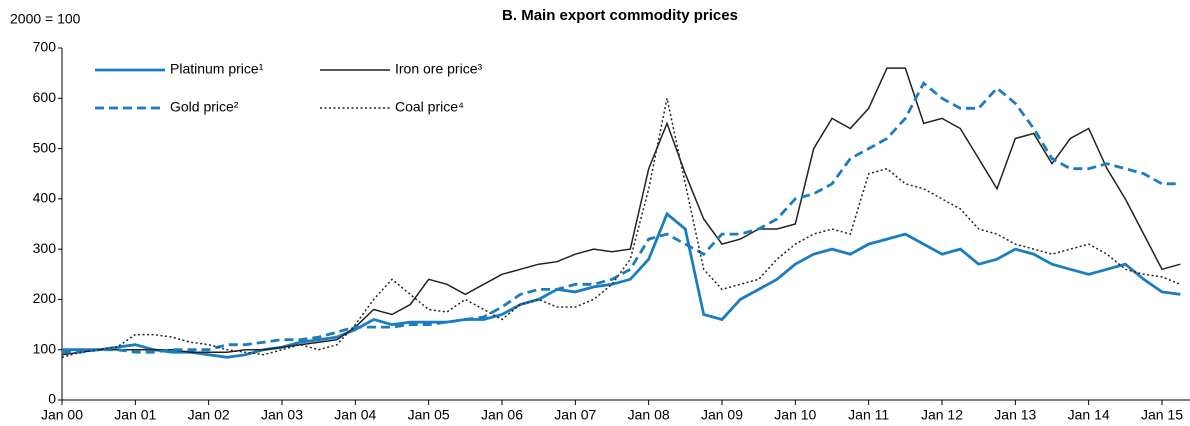  Describe the element at coordinates (45, 348) in the screenshot. I see `y-tick-label: 100` at that location.